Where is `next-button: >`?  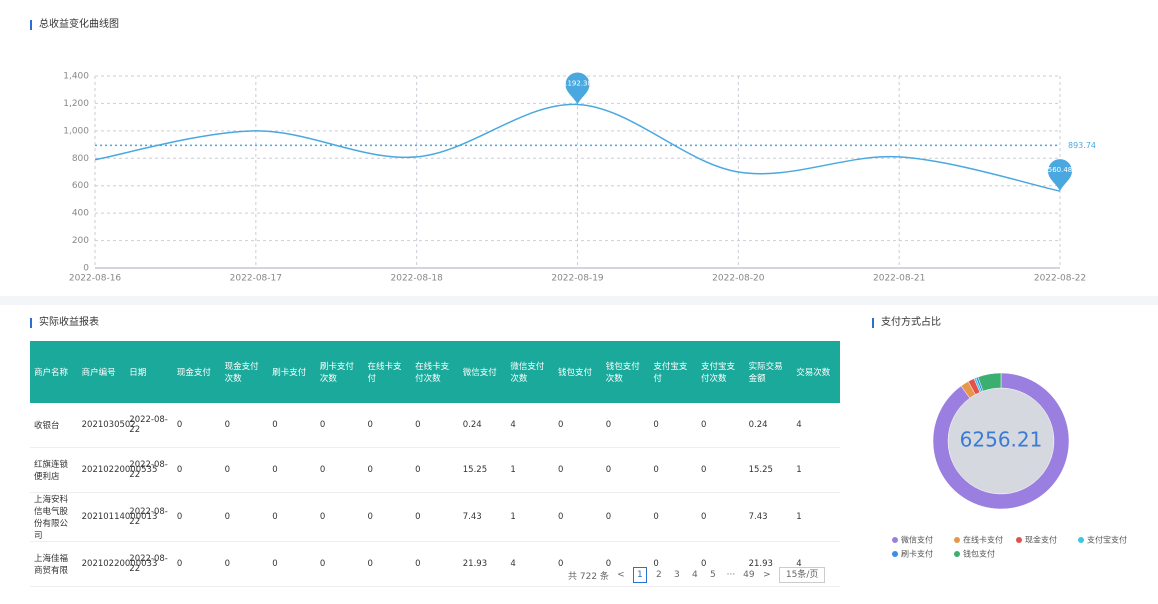 next-button: > is located at coordinates (767, 575).